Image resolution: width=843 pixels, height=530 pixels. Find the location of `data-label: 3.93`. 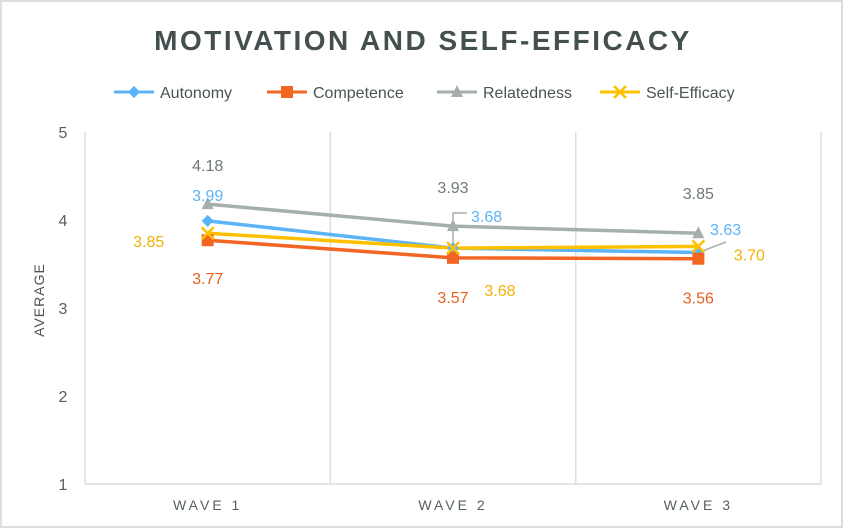

data-label: 3.93 is located at coordinates (452, 188).